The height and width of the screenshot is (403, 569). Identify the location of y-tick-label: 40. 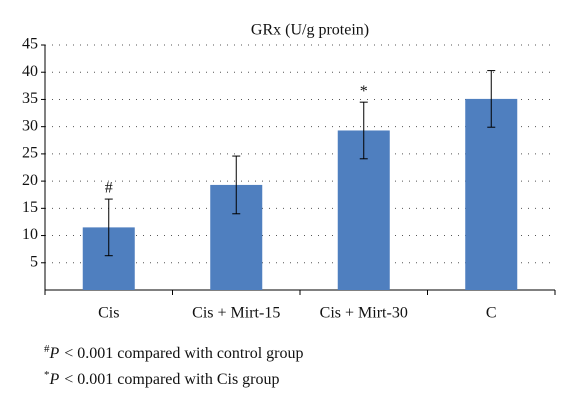
(30, 71).